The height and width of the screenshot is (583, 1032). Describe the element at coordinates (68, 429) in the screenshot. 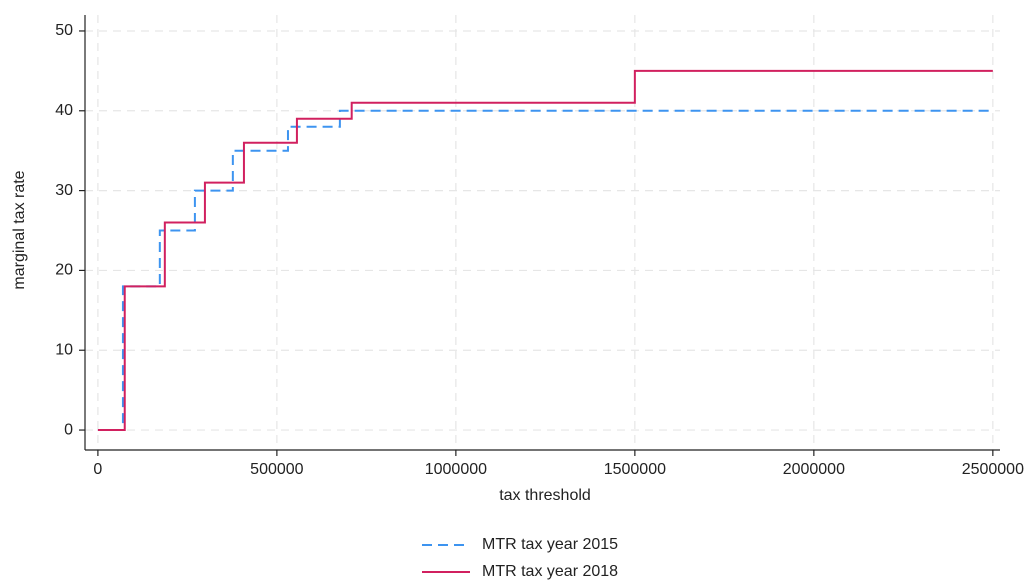

I see `y-tick-label: 0` at that location.